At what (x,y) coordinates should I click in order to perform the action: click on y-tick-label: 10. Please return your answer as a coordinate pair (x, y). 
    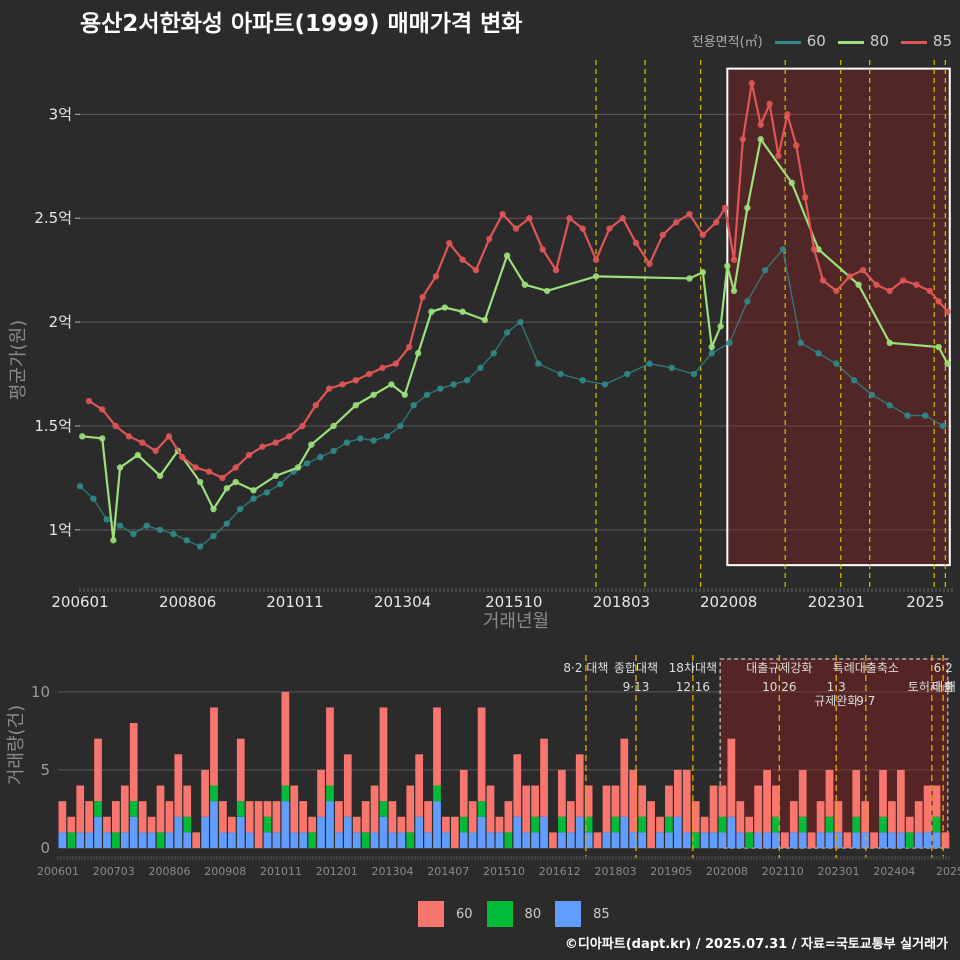
    Looking at the image, I should click on (40, 692).